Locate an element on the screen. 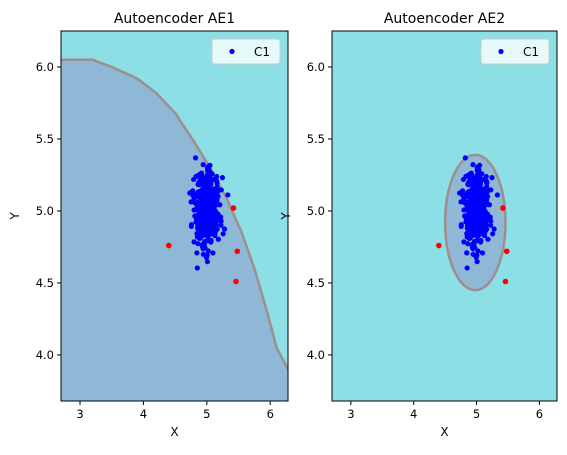 The image size is (567, 455). chart-title: Autoencoder AE2 is located at coordinates (444, 19).